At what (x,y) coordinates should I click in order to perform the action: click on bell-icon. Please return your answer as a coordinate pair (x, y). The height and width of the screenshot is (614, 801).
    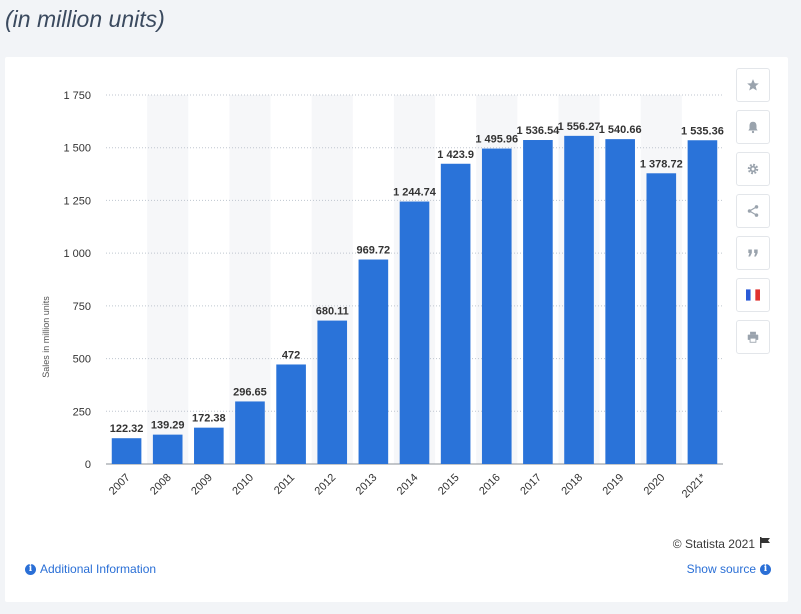
    Looking at the image, I should click on (753, 127).